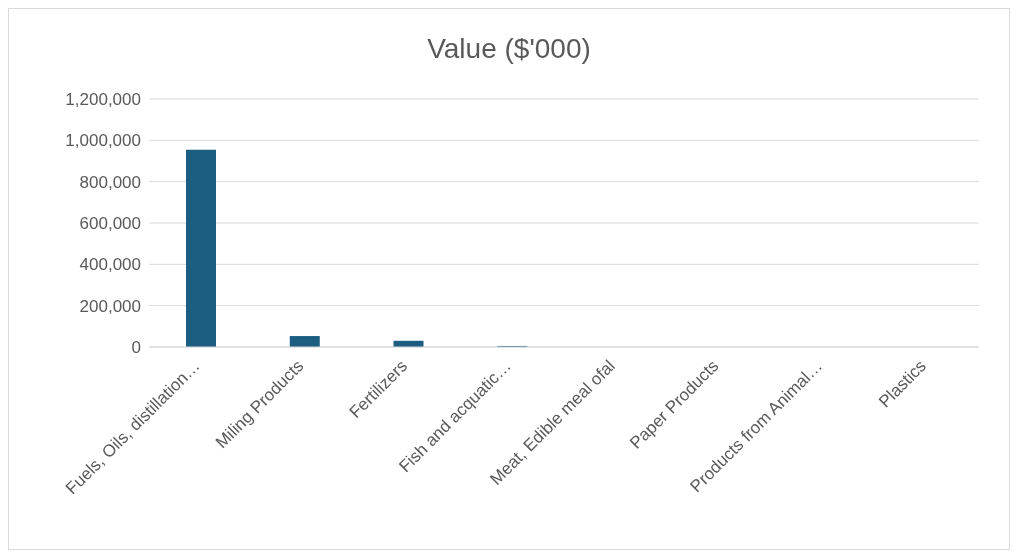  Describe the element at coordinates (103, 141) in the screenshot. I see `y-tick-label: 1,000,000` at that location.